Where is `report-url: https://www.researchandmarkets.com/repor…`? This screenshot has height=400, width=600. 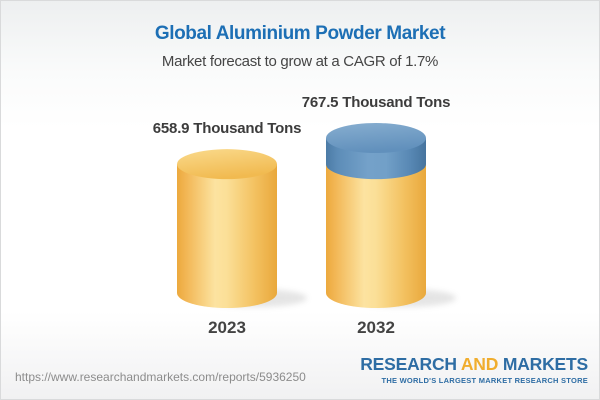
report-url: https://www.researchandmarkets.com/repor… is located at coordinates (160, 377).